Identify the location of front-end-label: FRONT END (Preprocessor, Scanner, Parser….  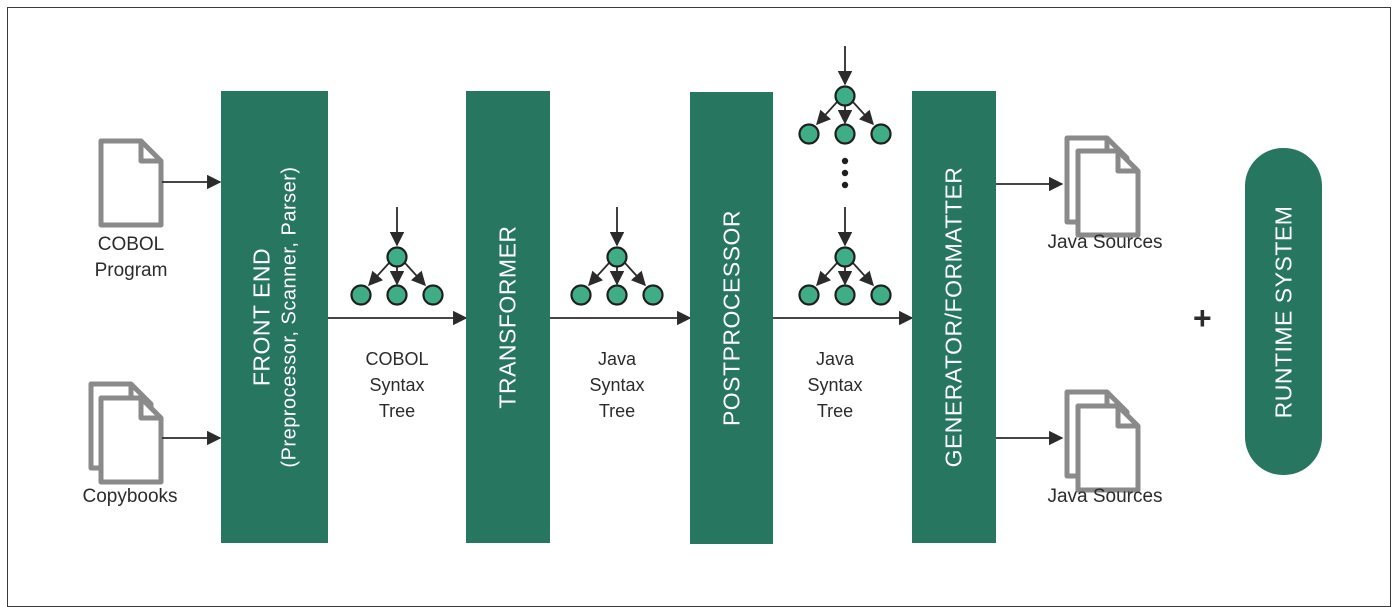
(274, 317).